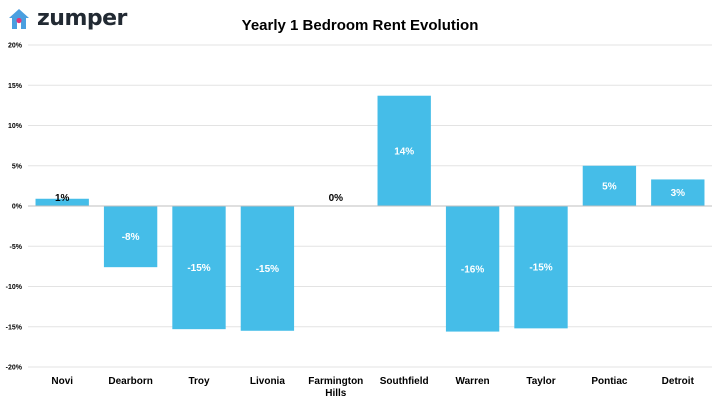 This screenshot has height=405, width=720. What do you see at coordinates (15, 46) in the screenshot?
I see `y-tick-label: 20%` at bounding box center [15, 46].